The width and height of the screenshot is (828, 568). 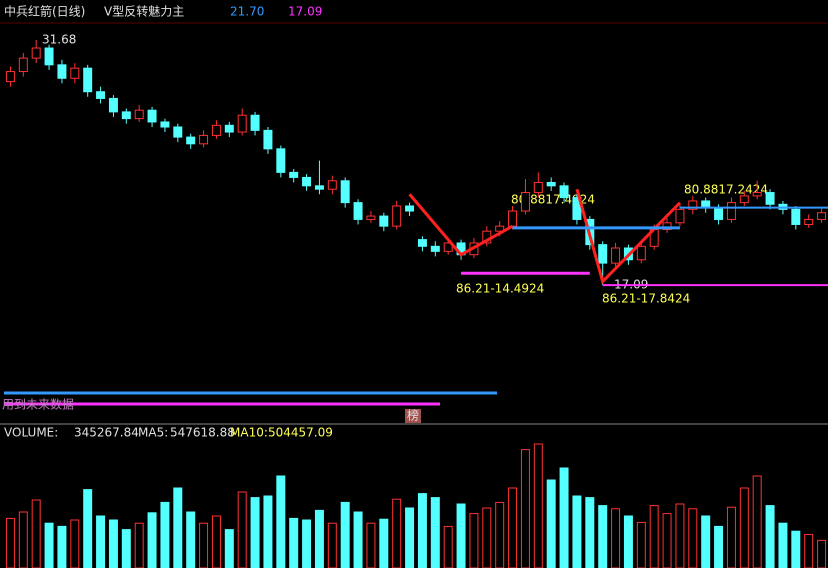 What do you see at coordinates (31, 433) in the screenshot?
I see `volume-label: VOLUME:` at bounding box center [31, 433].